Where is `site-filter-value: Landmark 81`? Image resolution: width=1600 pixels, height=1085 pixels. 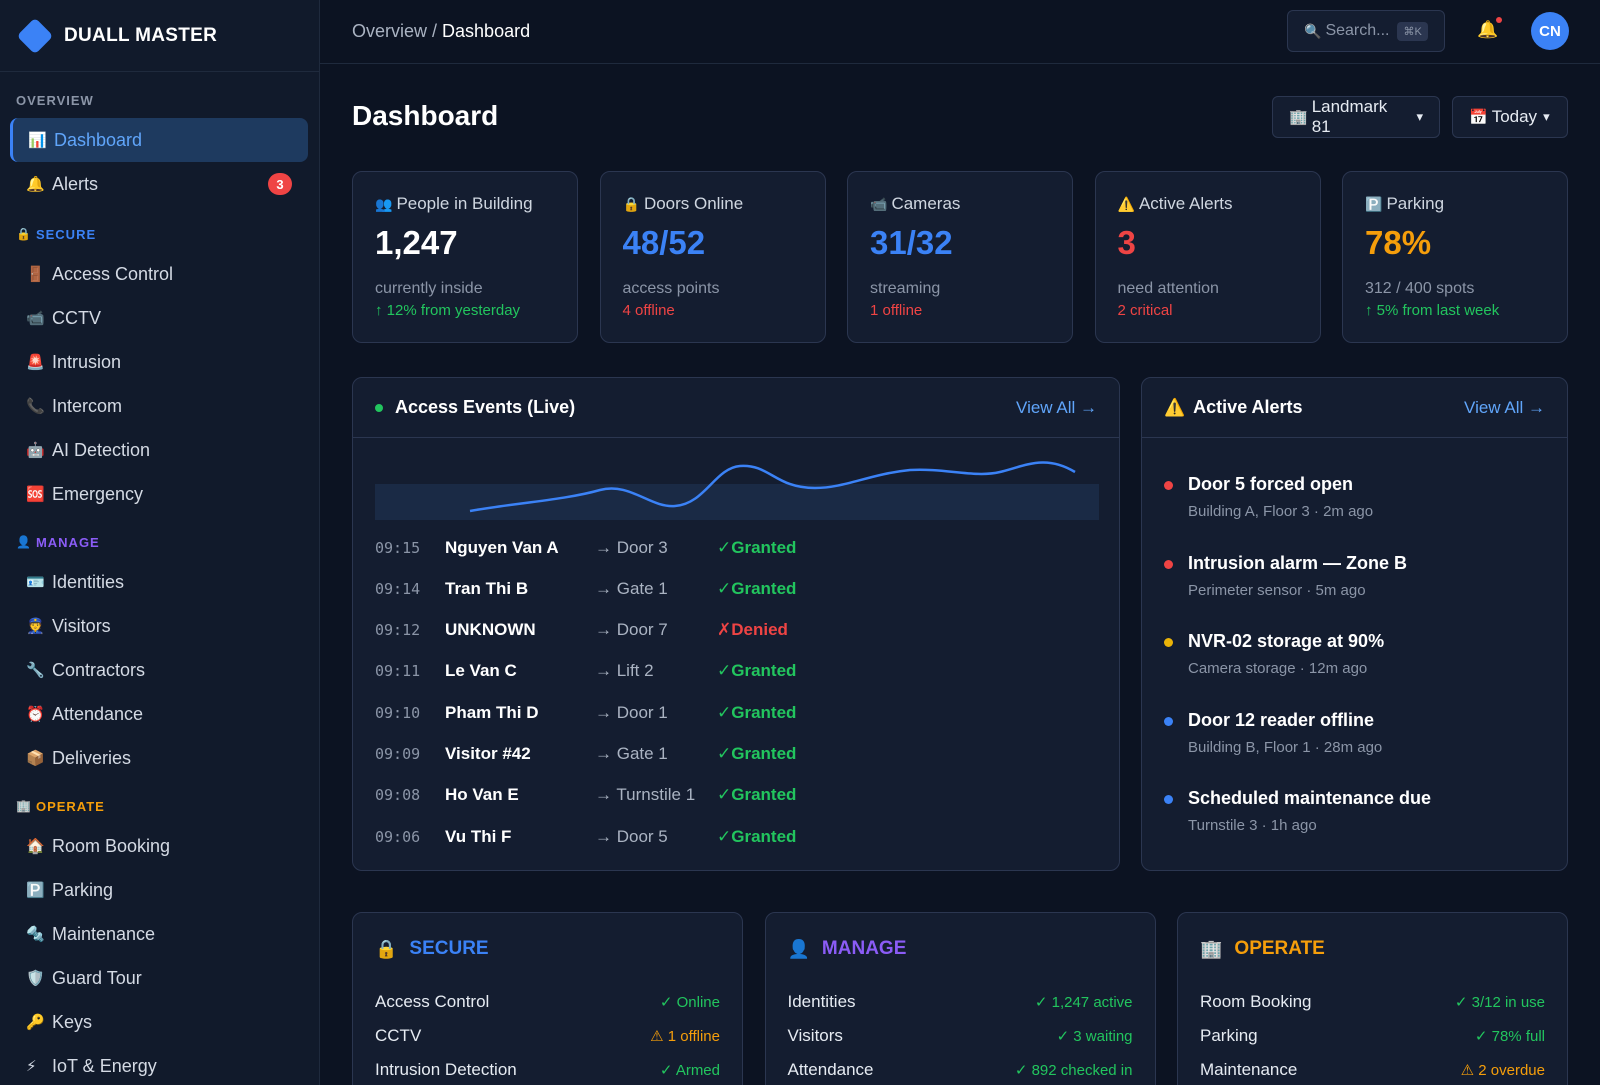
site-filter-value: Landmark 81 is located at coordinates (1349, 116).